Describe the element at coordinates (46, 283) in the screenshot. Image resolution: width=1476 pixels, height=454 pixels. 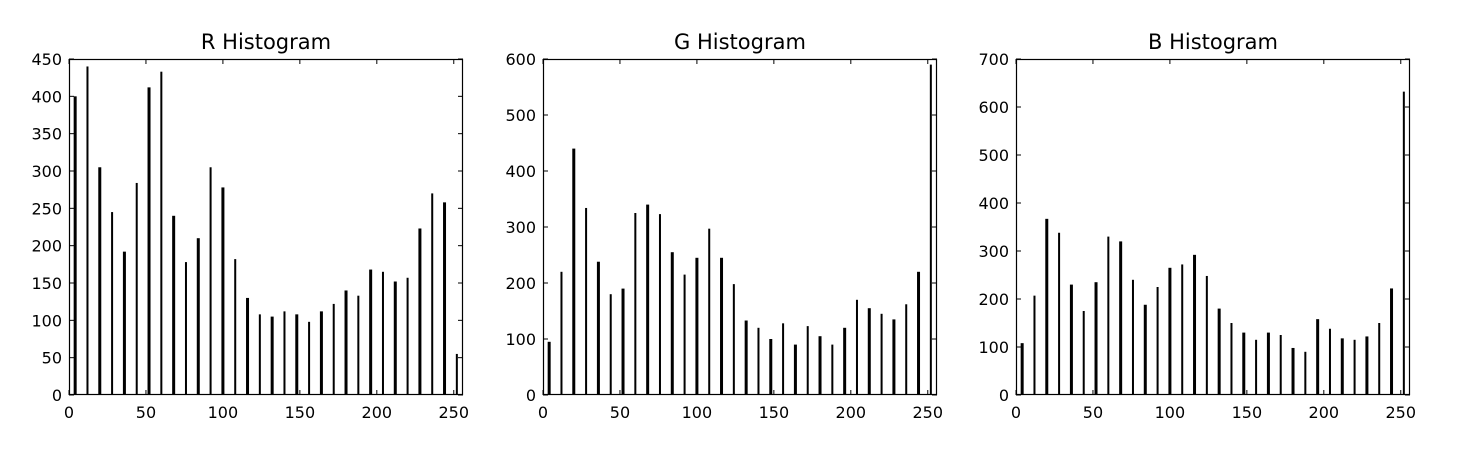
I see `y-tick-label: 150` at that location.